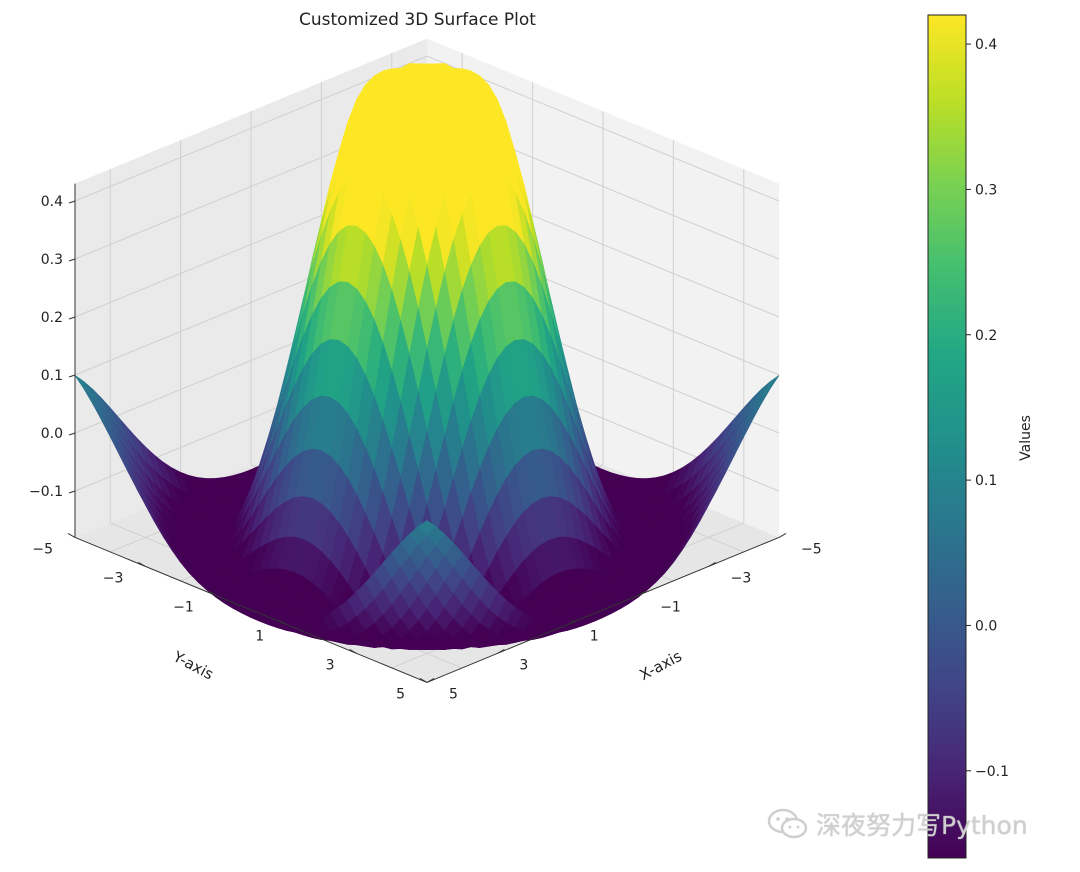 The height and width of the screenshot is (872, 1080). Describe the element at coordinates (811, 549) in the screenshot. I see `x-tick-label: −5` at that location.